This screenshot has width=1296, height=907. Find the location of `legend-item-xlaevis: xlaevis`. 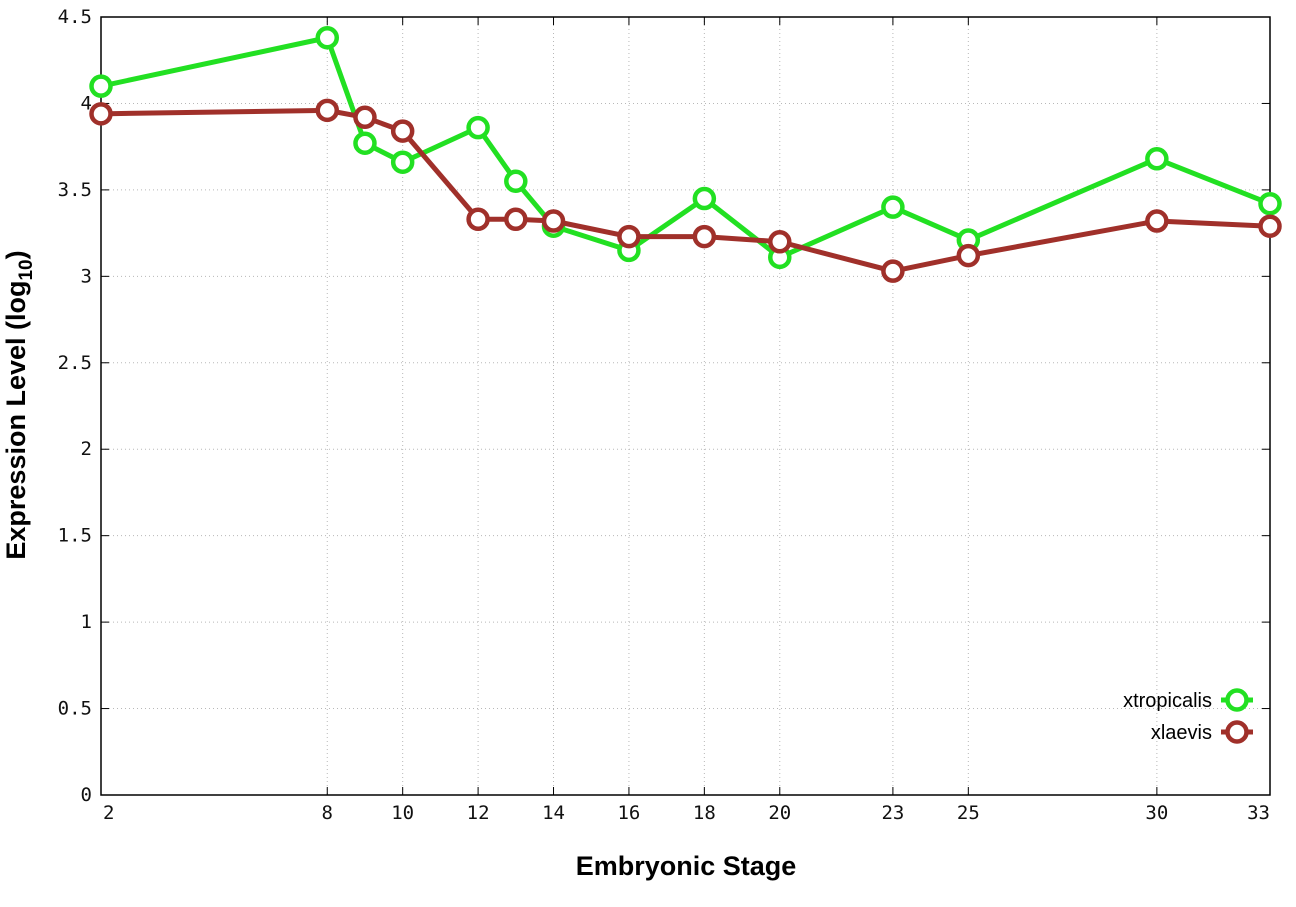

legend-item-xlaevis: xlaevis is located at coordinates (1202, 732).